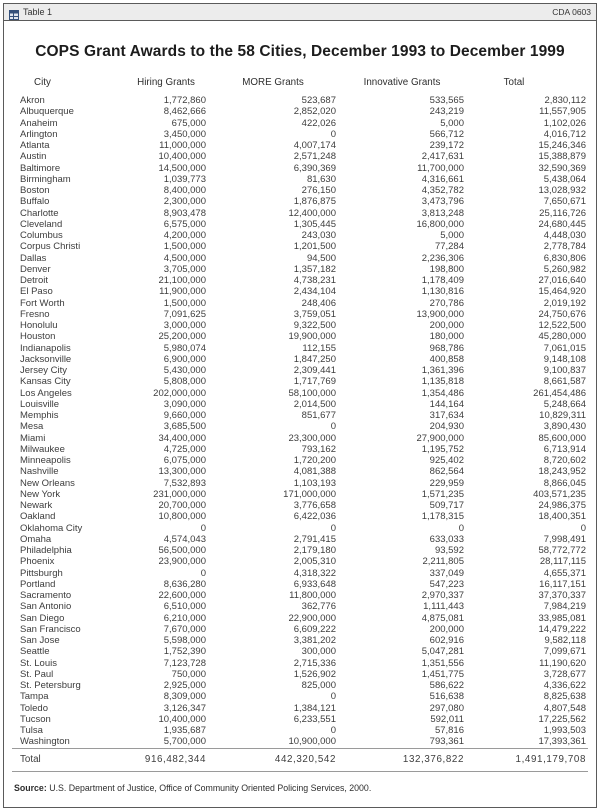 The height and width of the screenshot is (811, 600). What do you see at coordinates (318, 303) in the screenshot?
I see `more-grants-cell: 248,406` at bounding box center [318, 303].